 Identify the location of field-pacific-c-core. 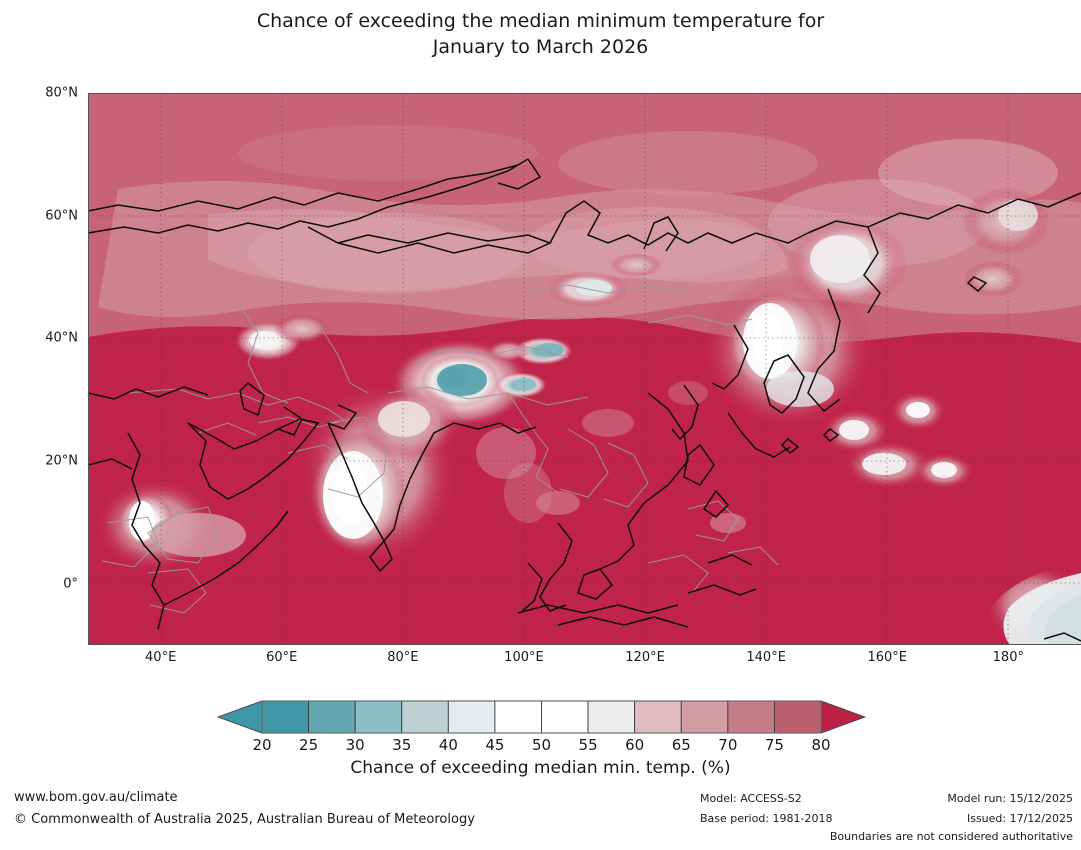
(884, 464).